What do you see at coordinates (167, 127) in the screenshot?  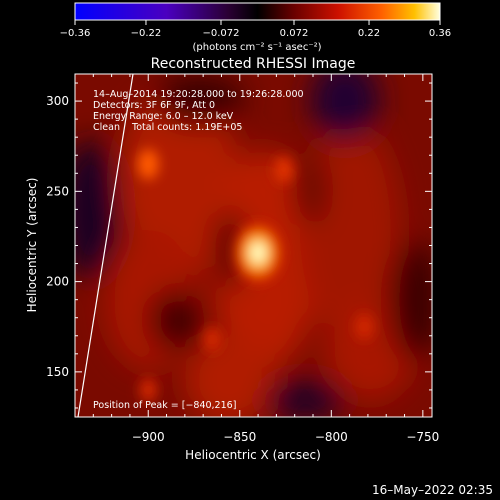 I see `annotation-clean: Clean Total counts: 1.19E+05` at bounding box center [167, 127].